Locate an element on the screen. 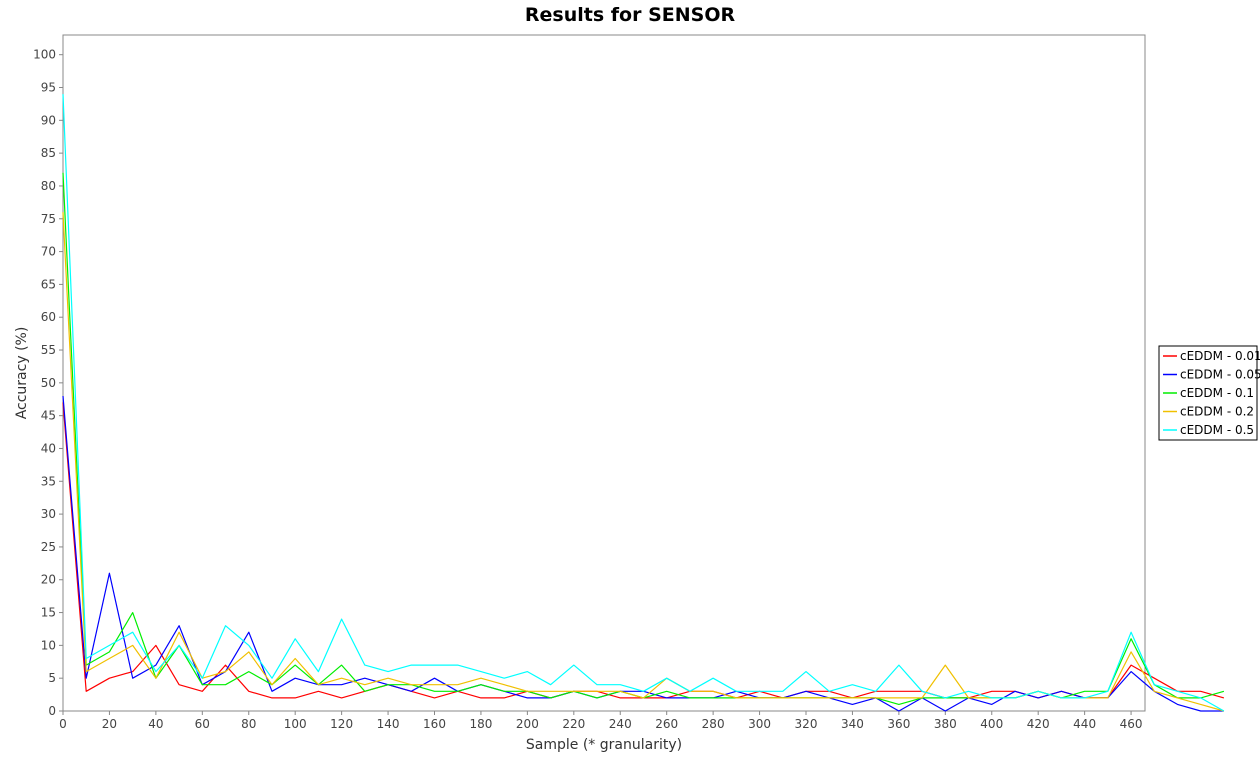  x-tick-label: 60 is located at coordinates (202, 724).